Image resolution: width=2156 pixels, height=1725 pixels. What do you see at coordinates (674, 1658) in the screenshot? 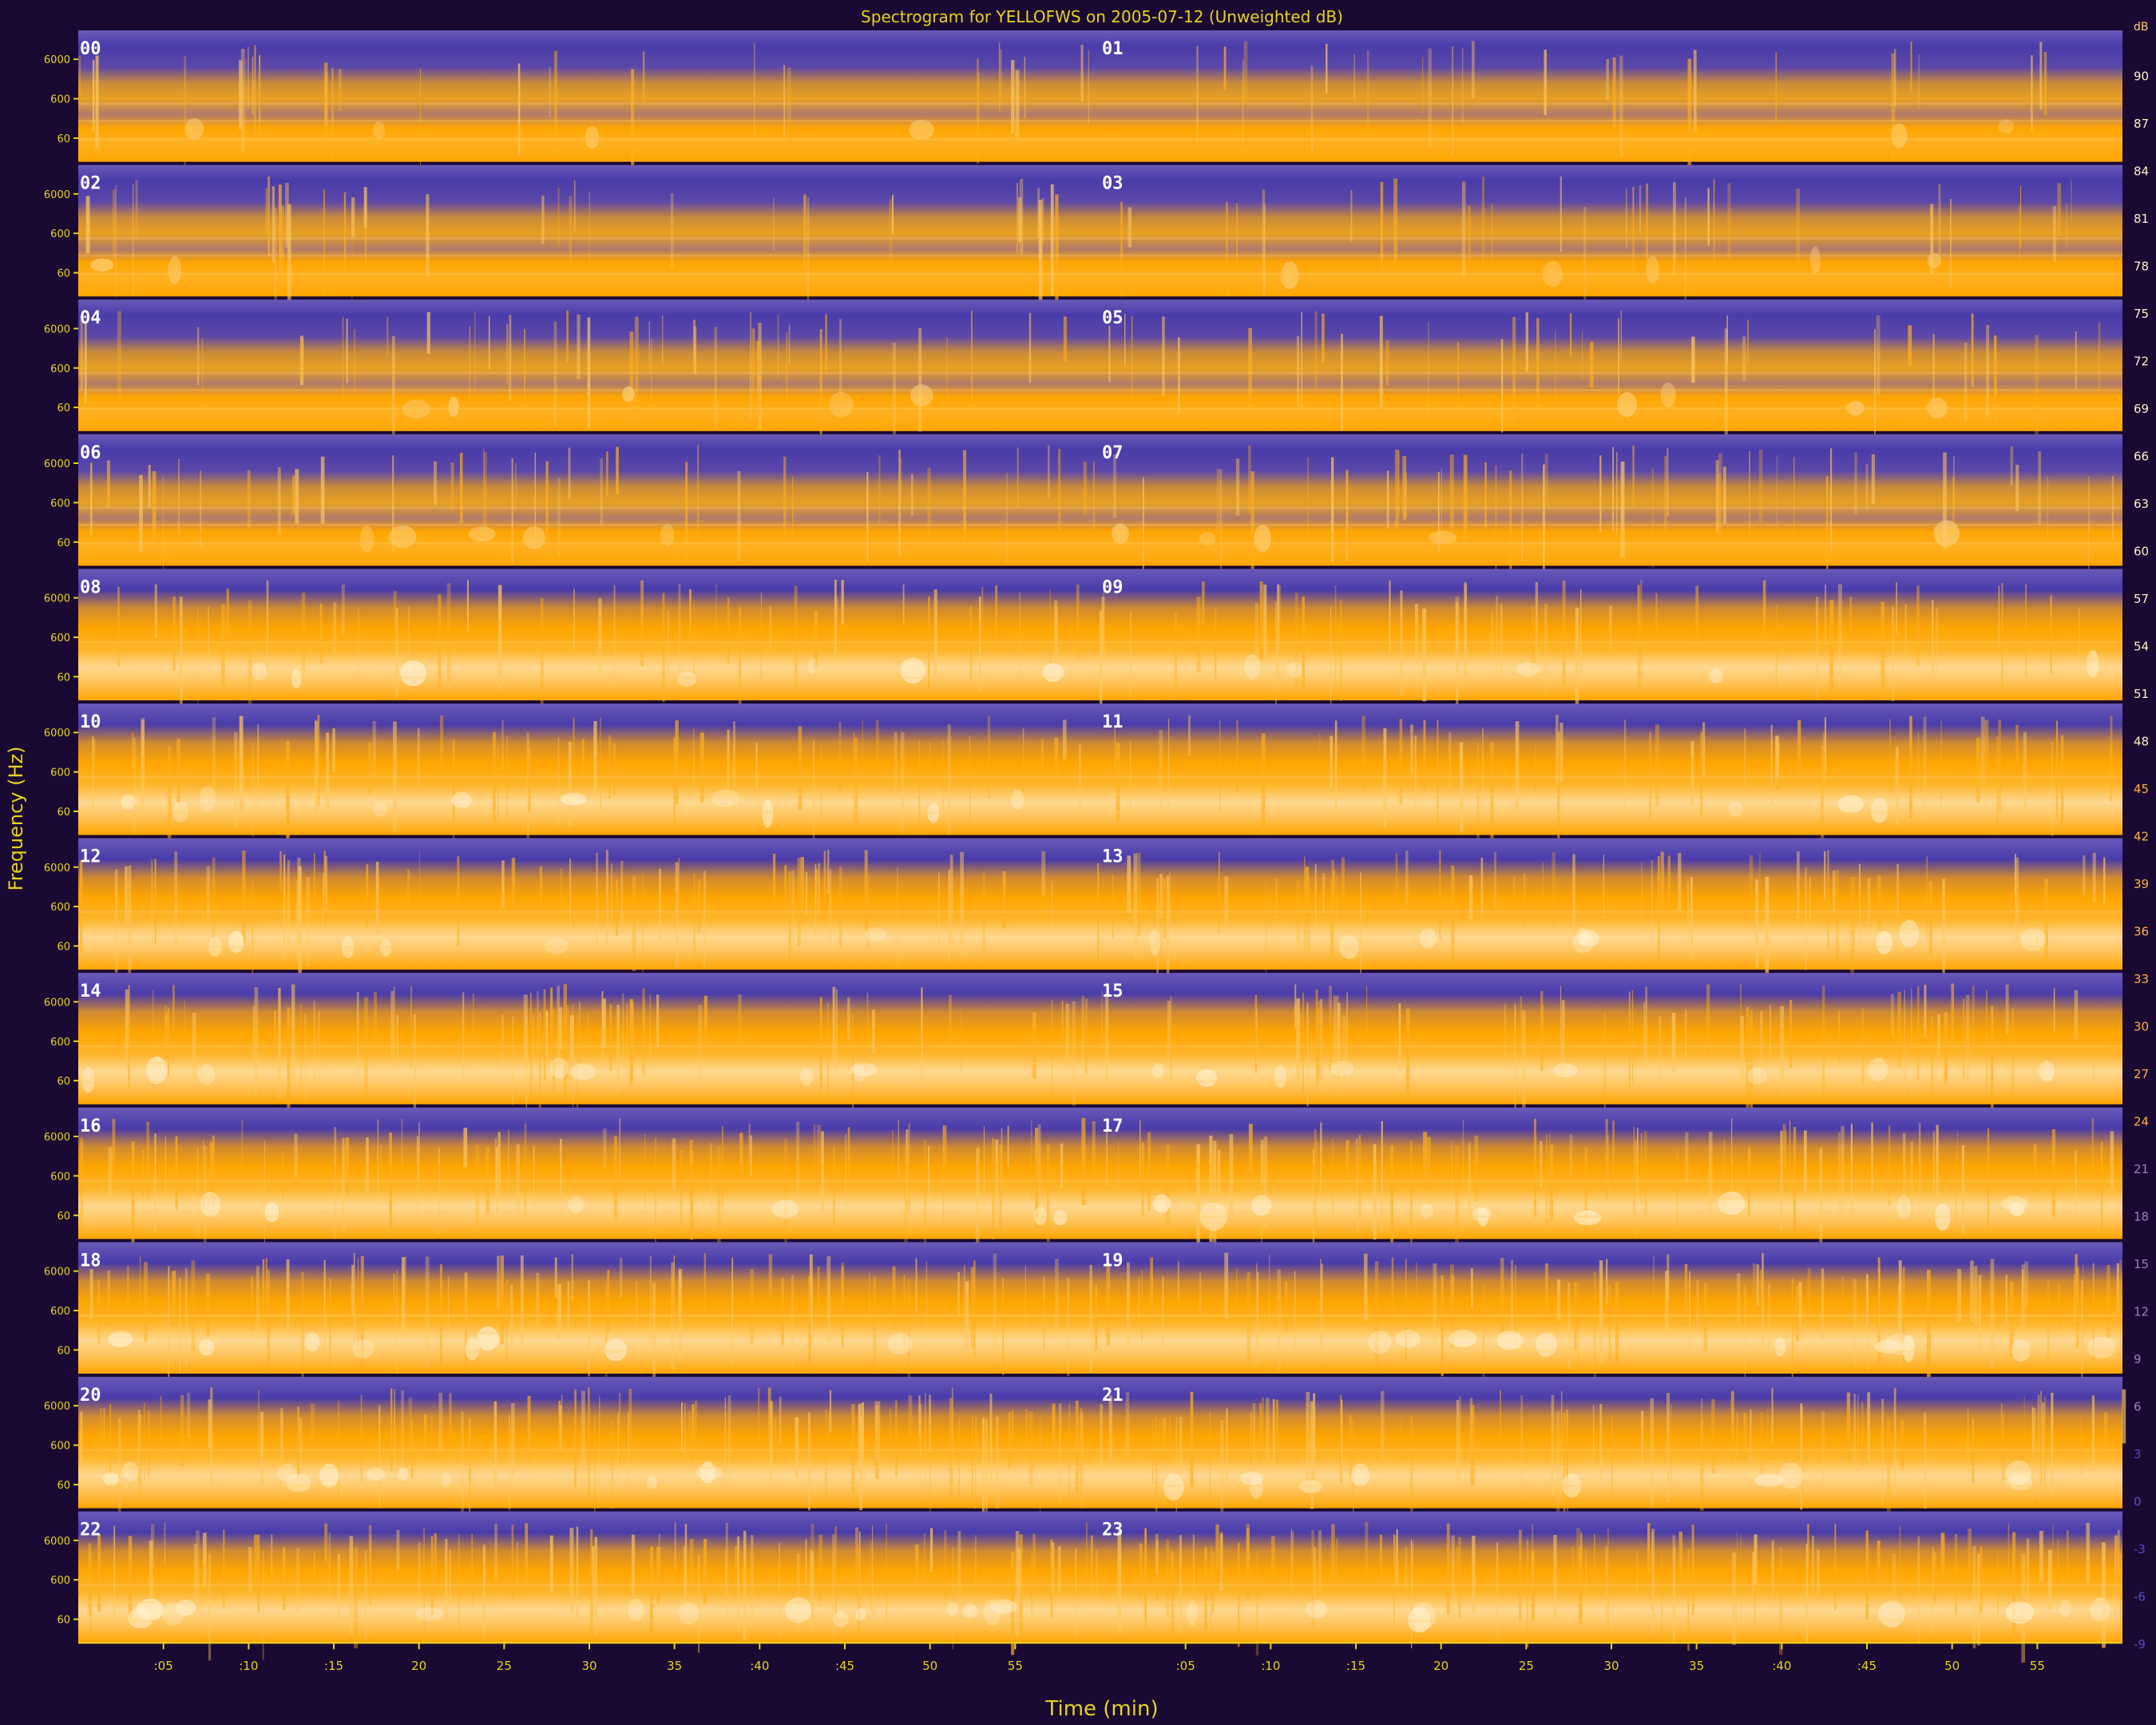
I see `time-tick: 35` at bounding box center [674, 1658].